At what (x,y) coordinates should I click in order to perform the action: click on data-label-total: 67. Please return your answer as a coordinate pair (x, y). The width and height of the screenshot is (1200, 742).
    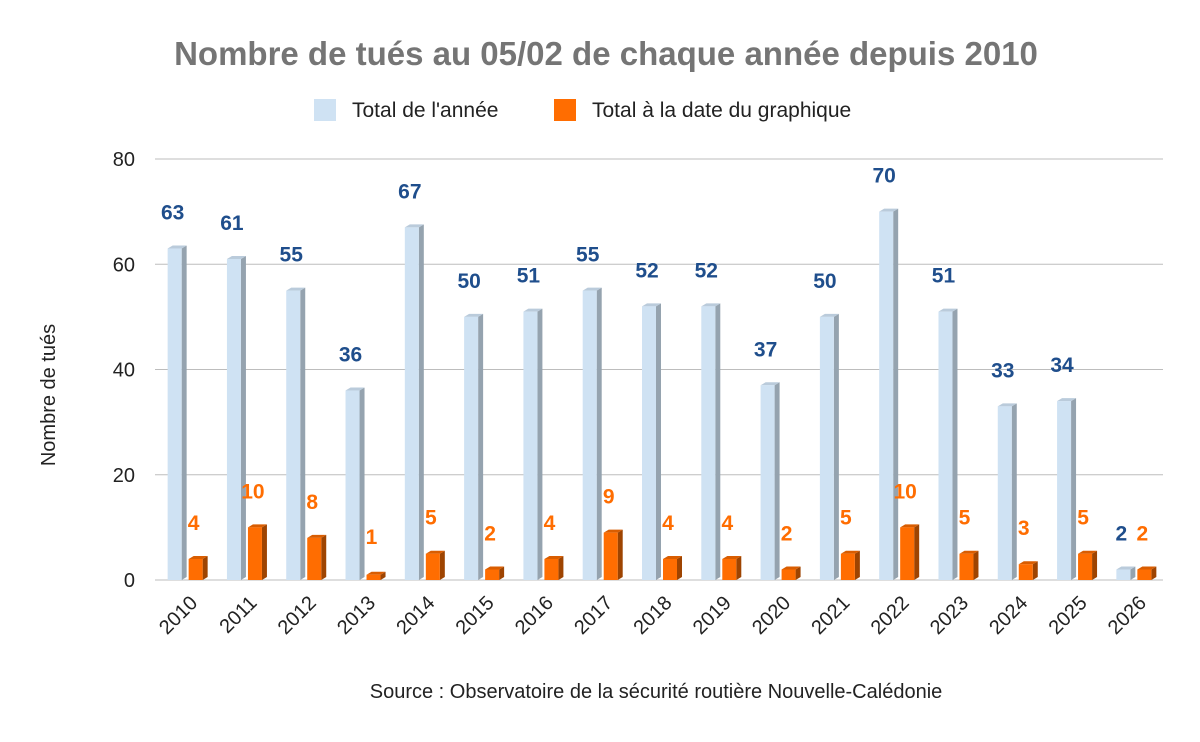
    Looking at the image, I should click on (409, 191).